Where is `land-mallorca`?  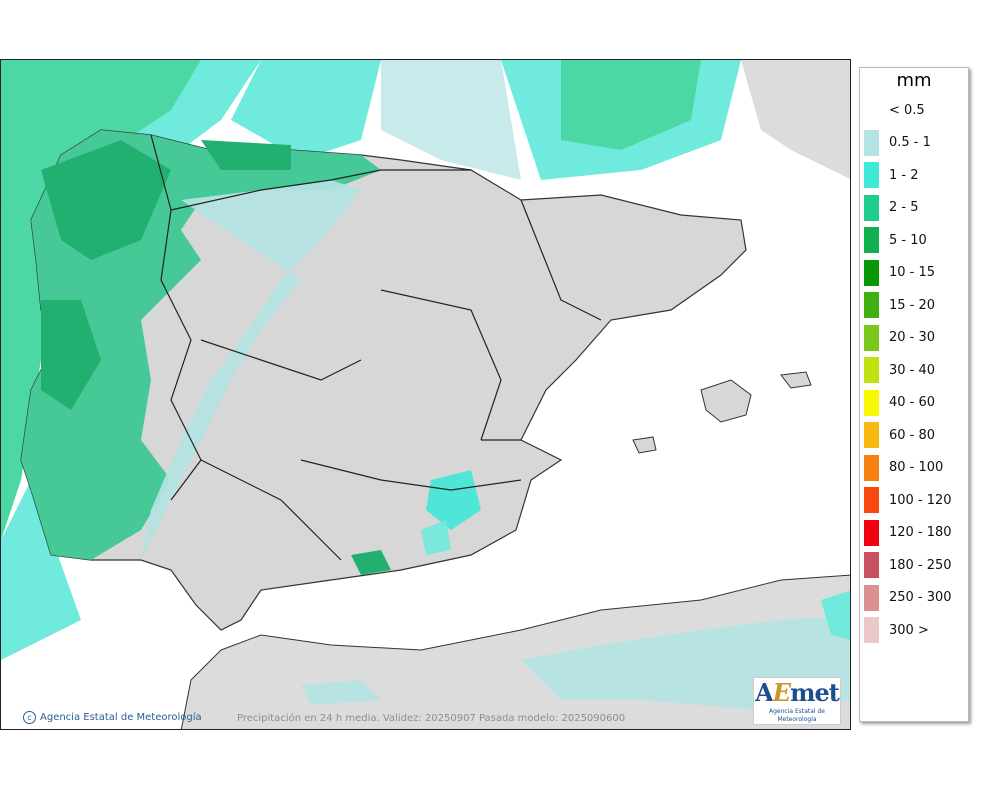 land-mallorca is located at coordinates (726, 401).